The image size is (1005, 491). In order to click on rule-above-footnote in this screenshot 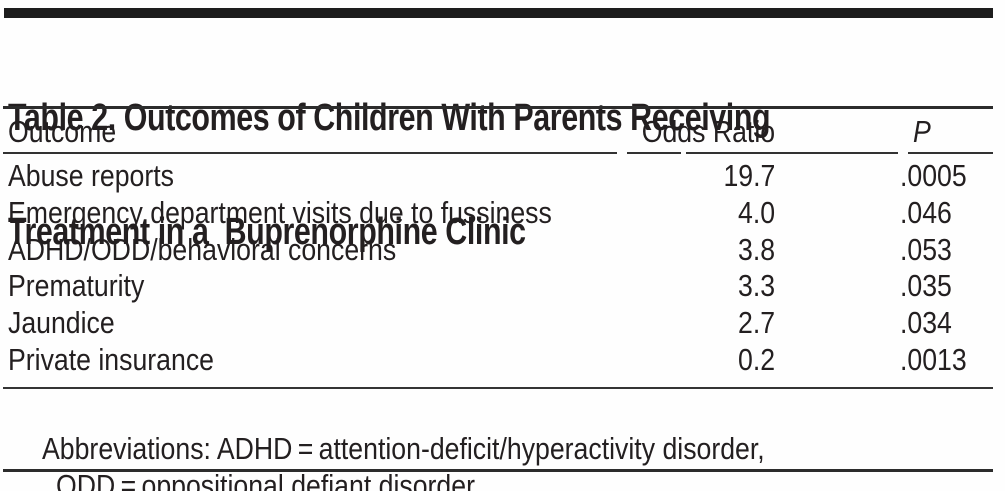, I will do `click(498, 388)`.